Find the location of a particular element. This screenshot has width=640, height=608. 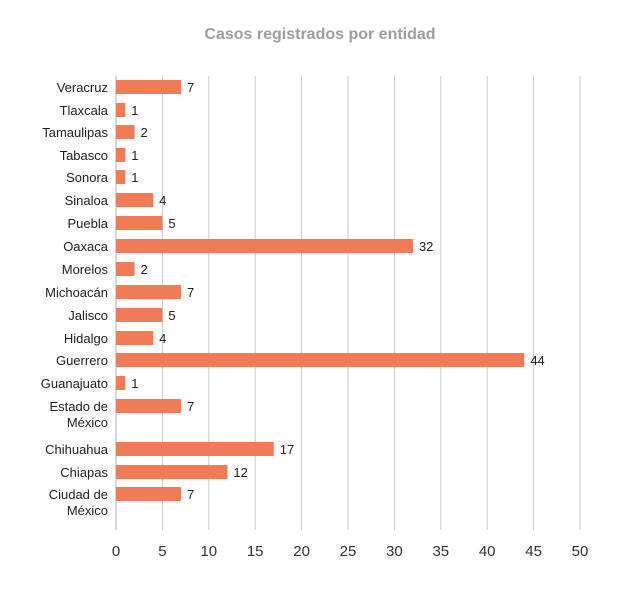

value-label: 32 is located at coordinates (426, 246).